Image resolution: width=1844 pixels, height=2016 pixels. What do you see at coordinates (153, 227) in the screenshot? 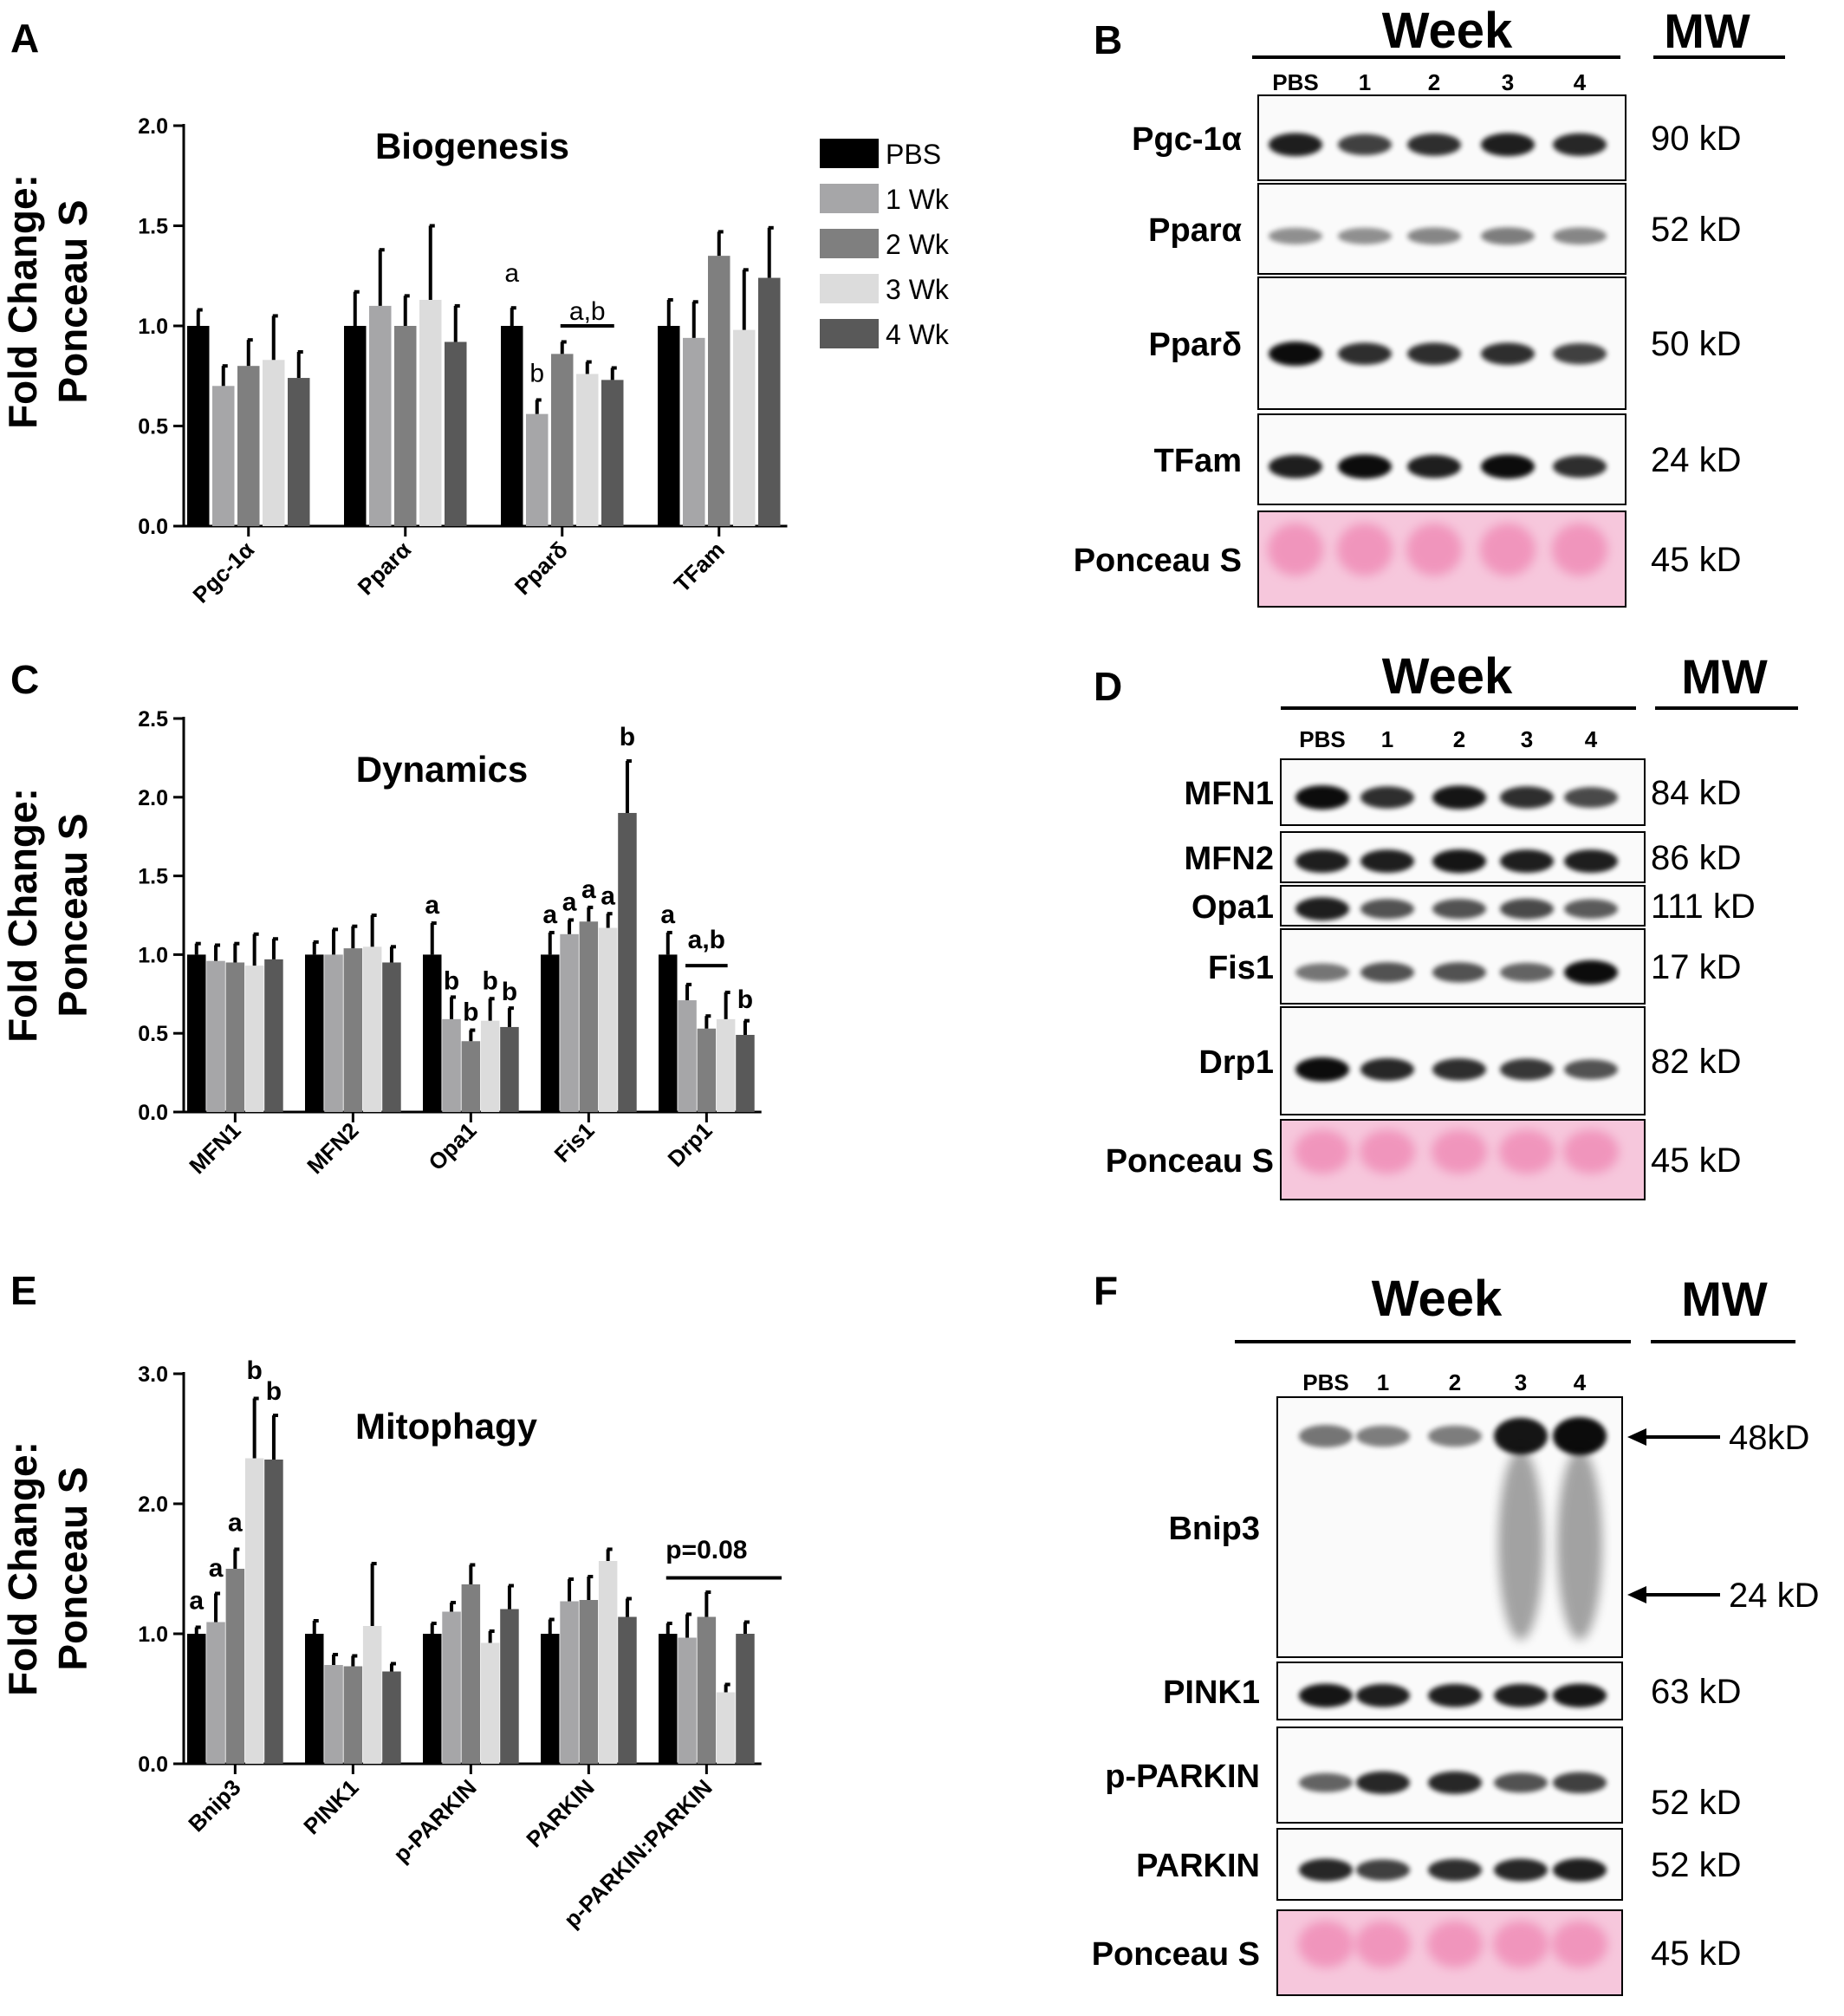
I see `y-tick-label: 1.5` at bounding box center [153, 227].